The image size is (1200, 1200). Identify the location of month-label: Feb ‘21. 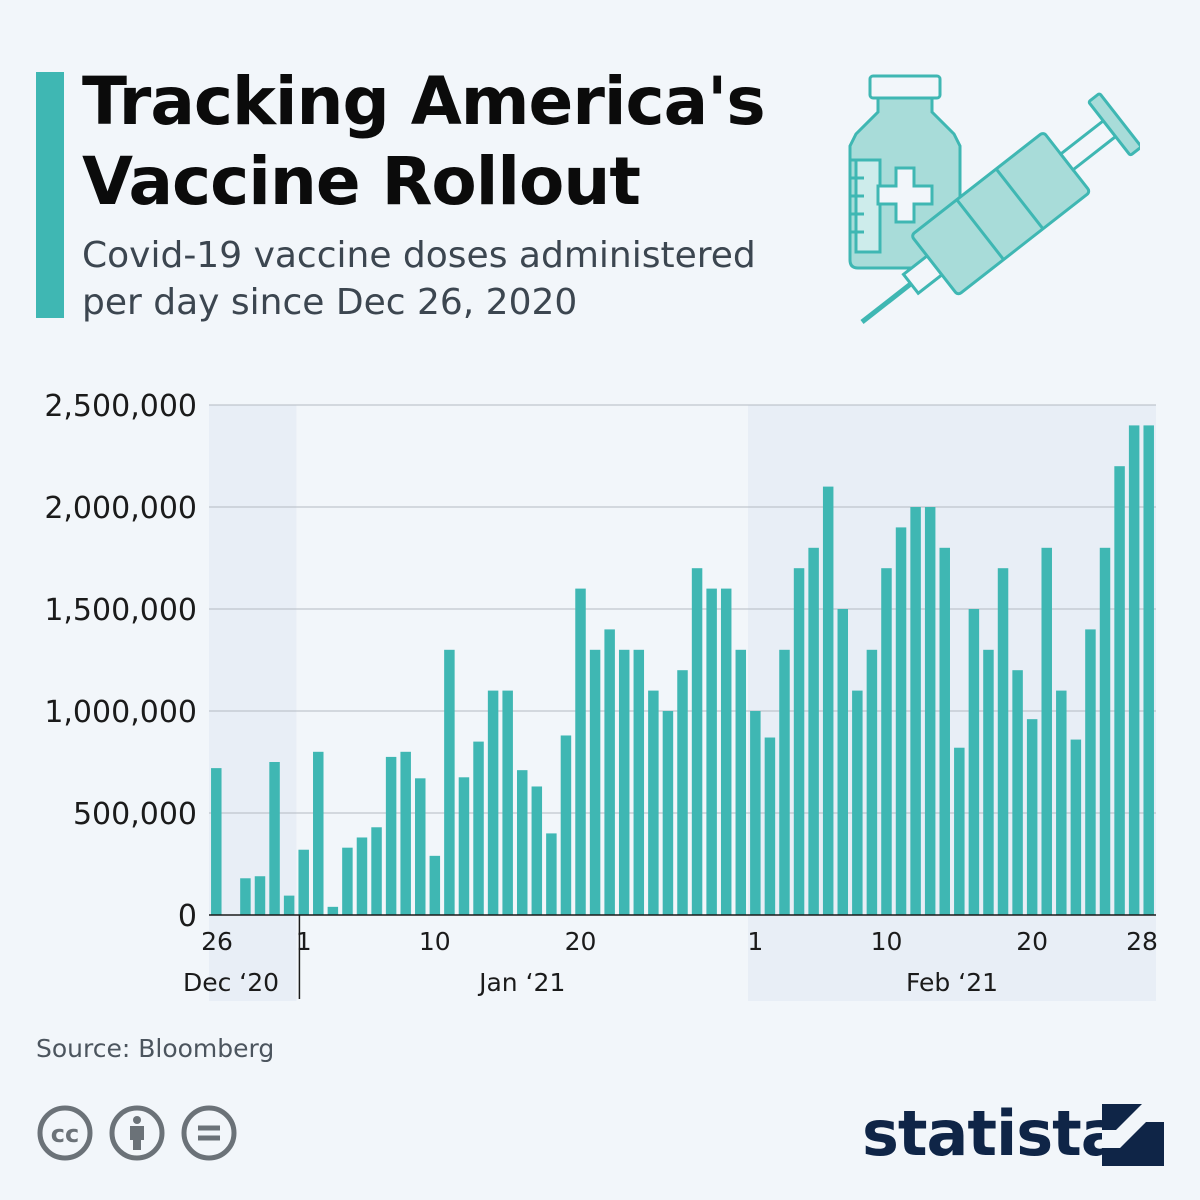
(952, 982).